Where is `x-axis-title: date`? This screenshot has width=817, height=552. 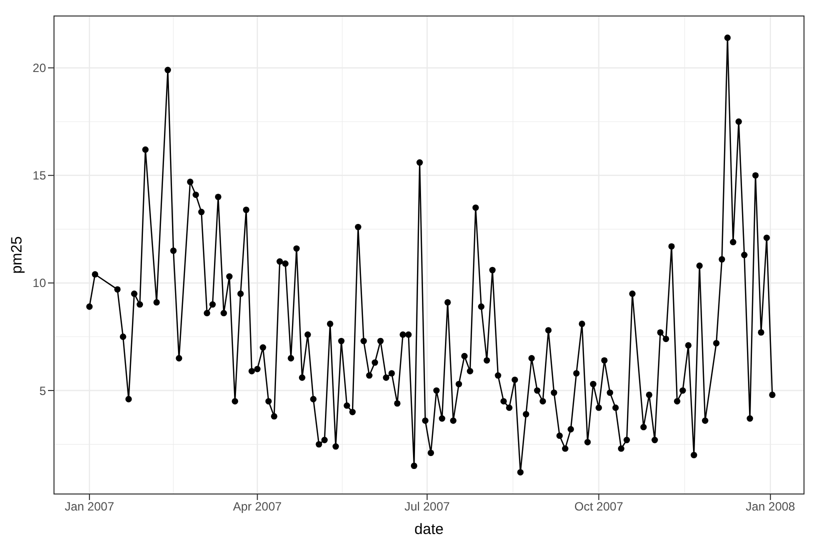 x-axis-title: date is located at coordinates (429, 529).